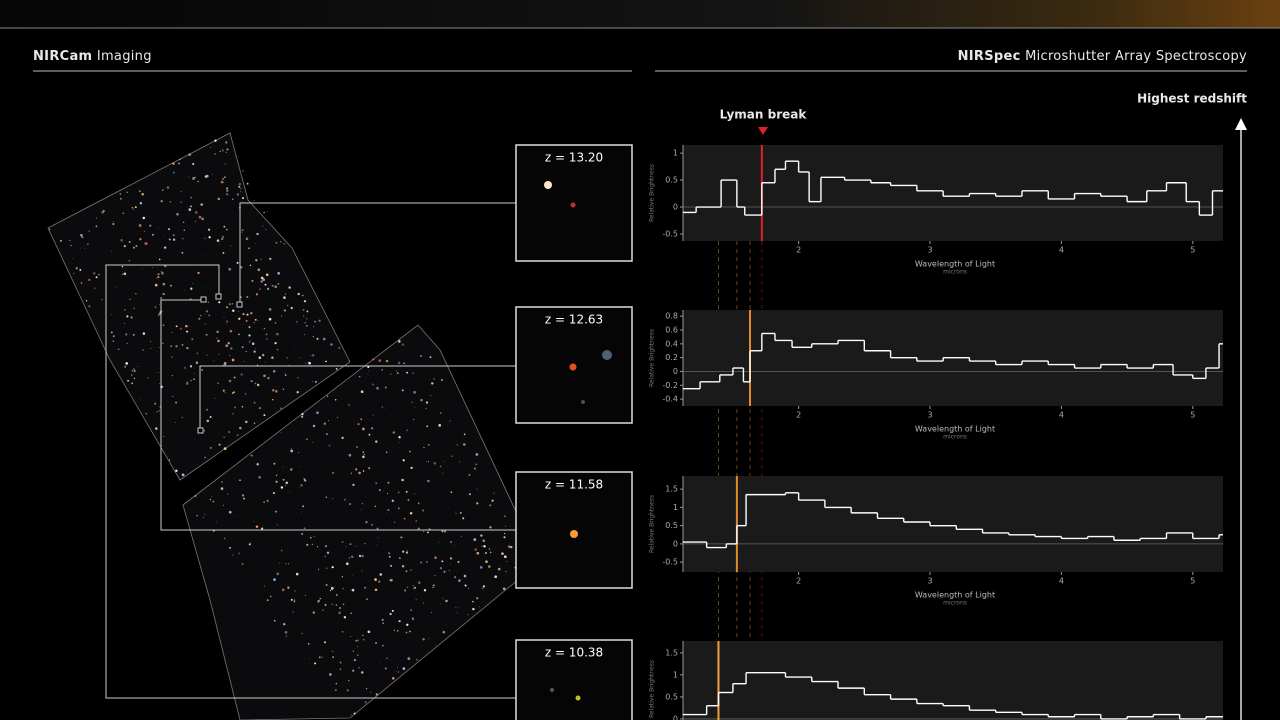 The height and width of the screenshot is (720, 1280). I want to click on y-tick-label: 0, so click(675, 543).